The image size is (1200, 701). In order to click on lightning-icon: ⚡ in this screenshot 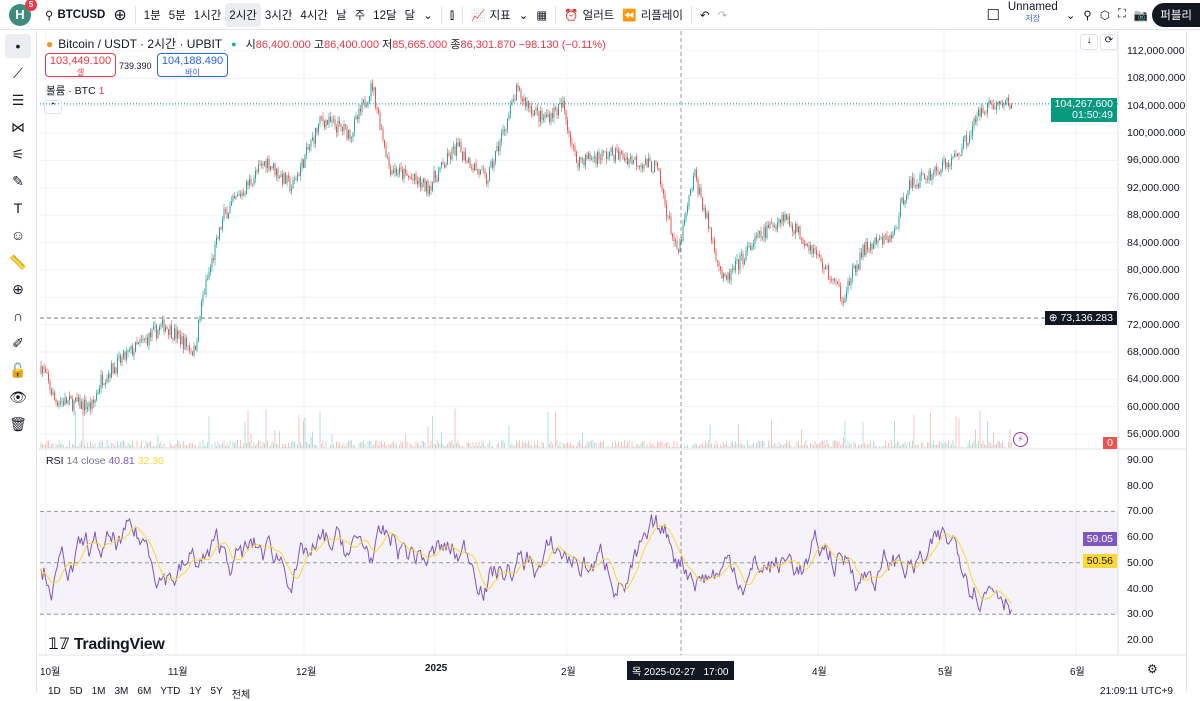, I will do `click(1020, 439)`.